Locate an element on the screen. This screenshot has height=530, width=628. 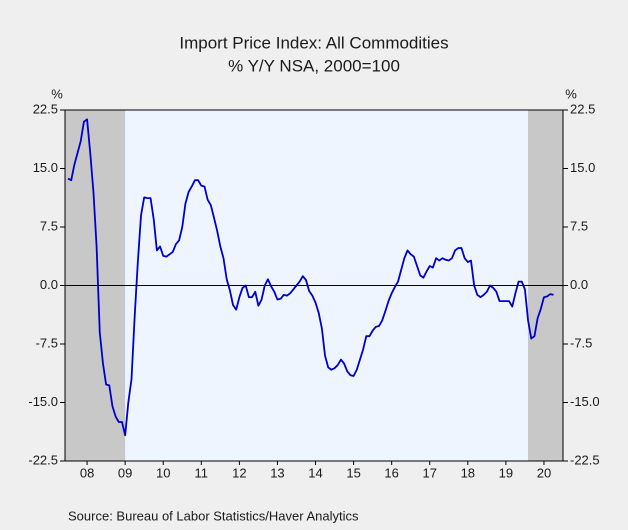
y-tick-label: 0.0 is located at coordinates (49, 284).